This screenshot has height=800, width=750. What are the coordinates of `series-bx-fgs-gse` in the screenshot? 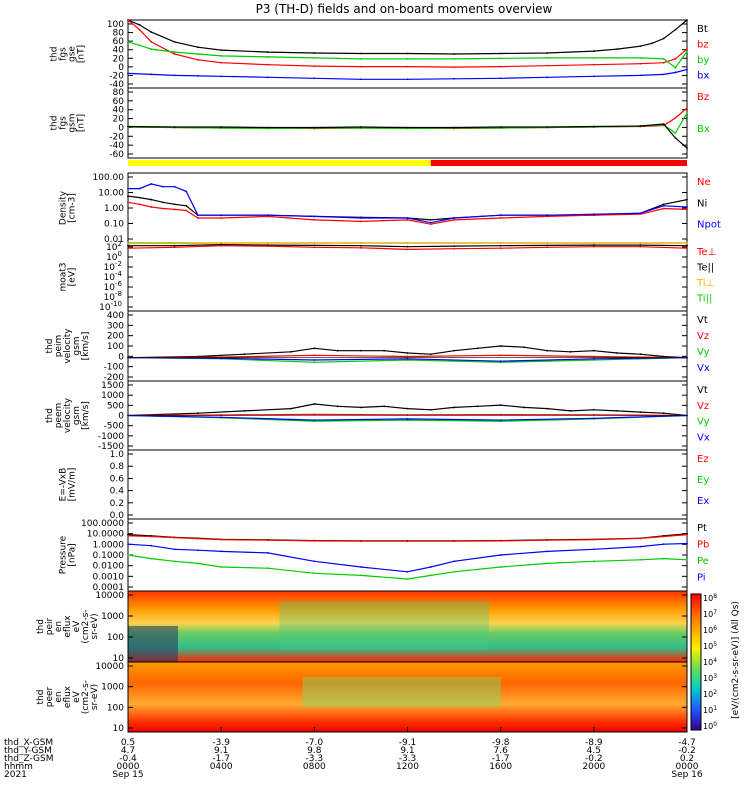 It's located at (407, 74).